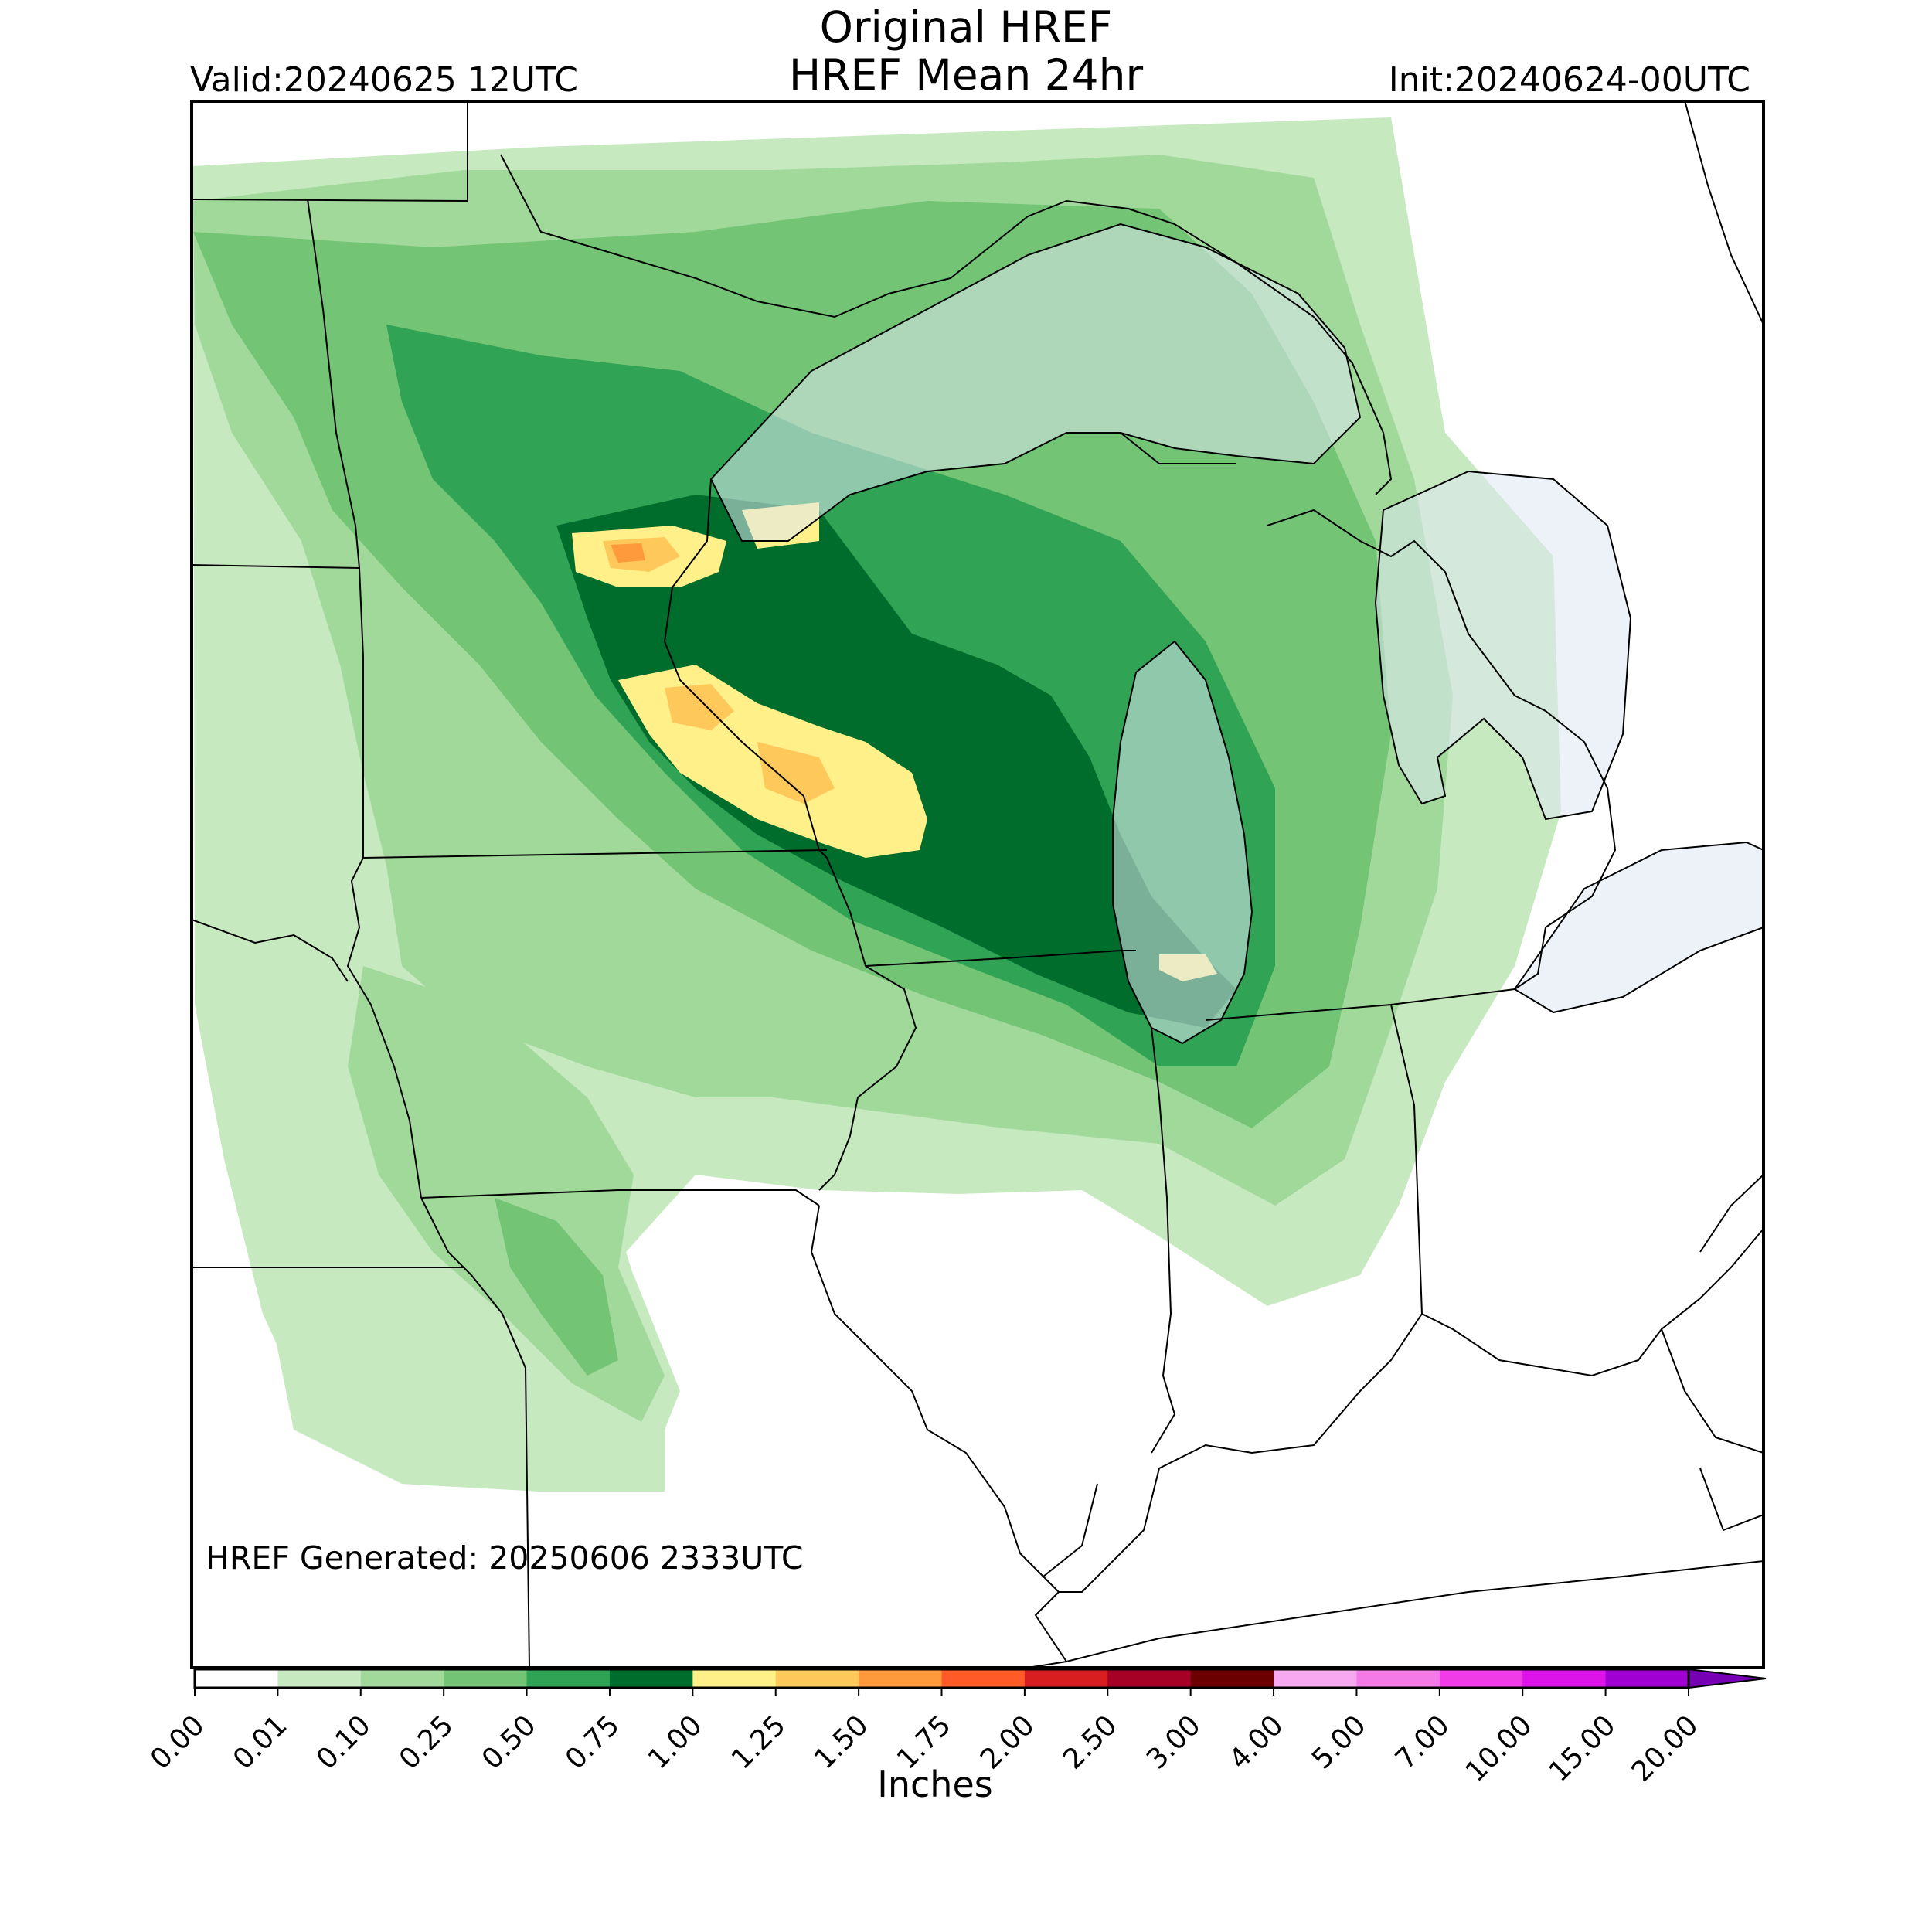 The height and width of the screenshot is (1932, 1932). What do you see at coordinates (595, 854) in the screenshot?
I see `mn-ia-line` at bounding box center [595, 854].